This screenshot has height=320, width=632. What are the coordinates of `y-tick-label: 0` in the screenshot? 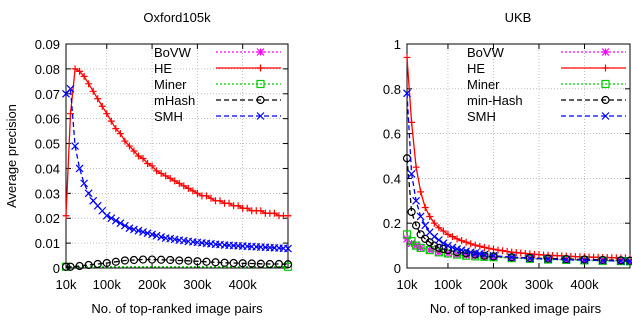 It's located at (56, 268).